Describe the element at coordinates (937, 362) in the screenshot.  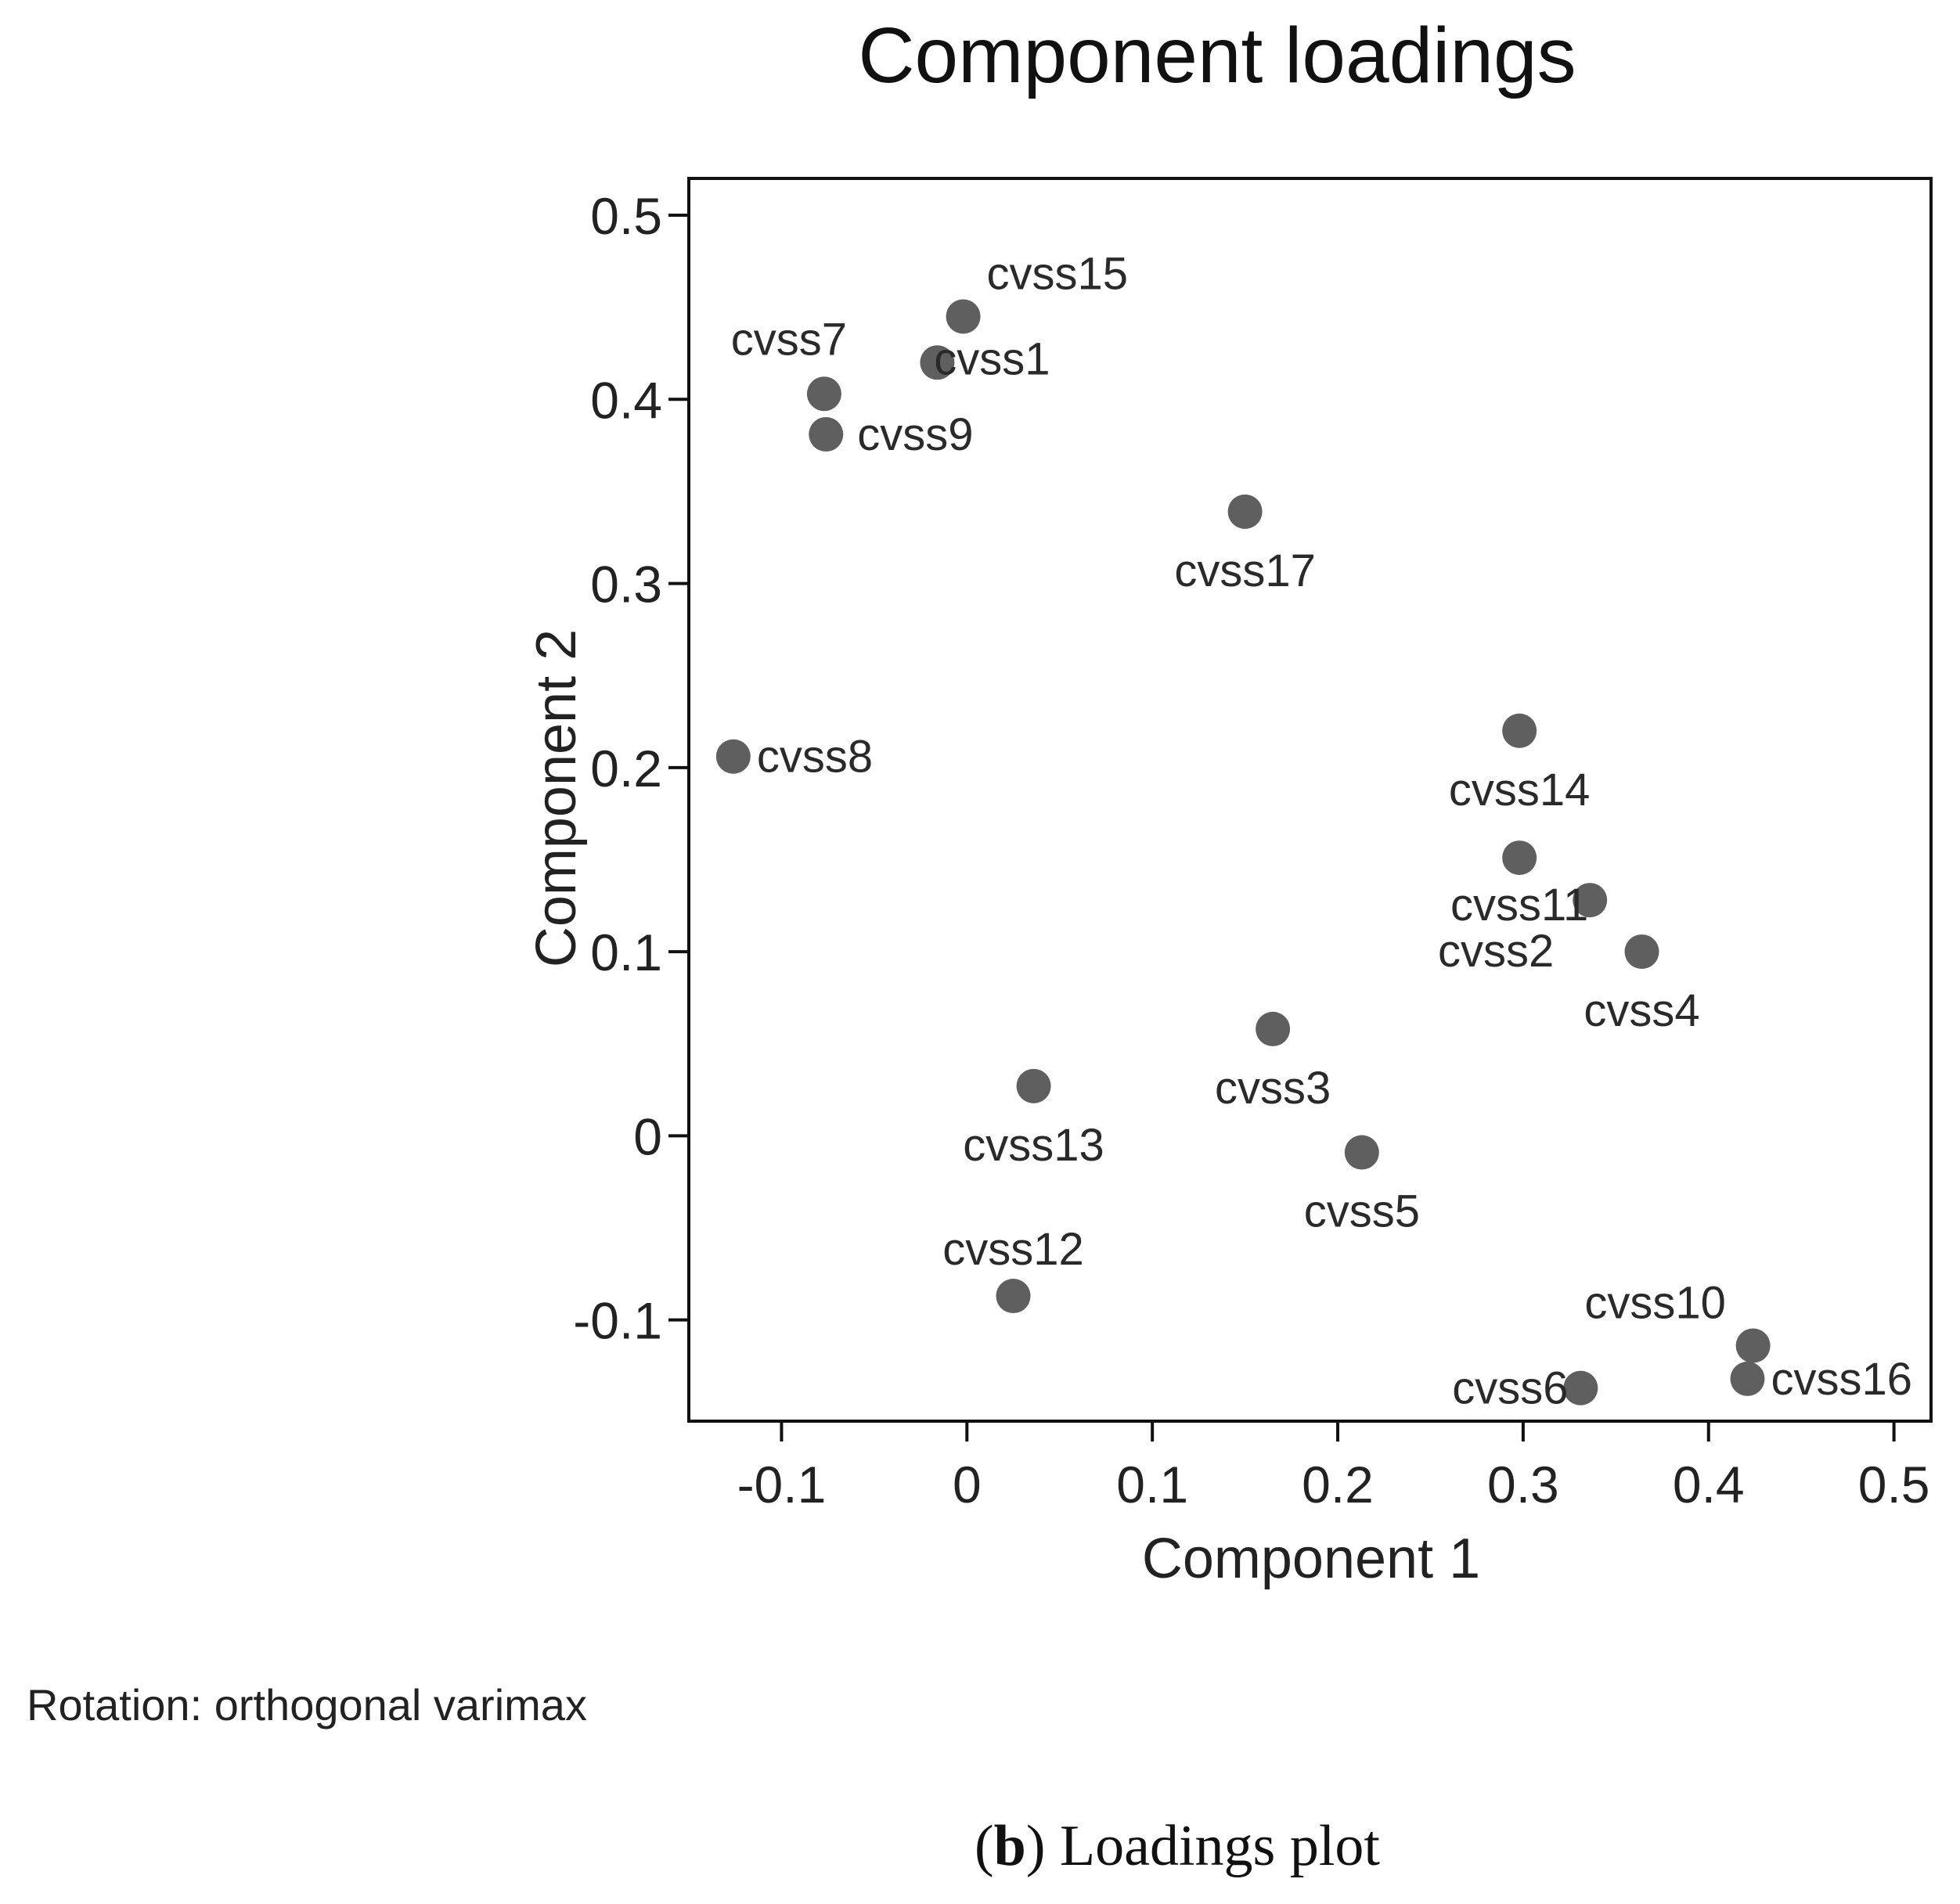
I see `point-cvss1` at that location.